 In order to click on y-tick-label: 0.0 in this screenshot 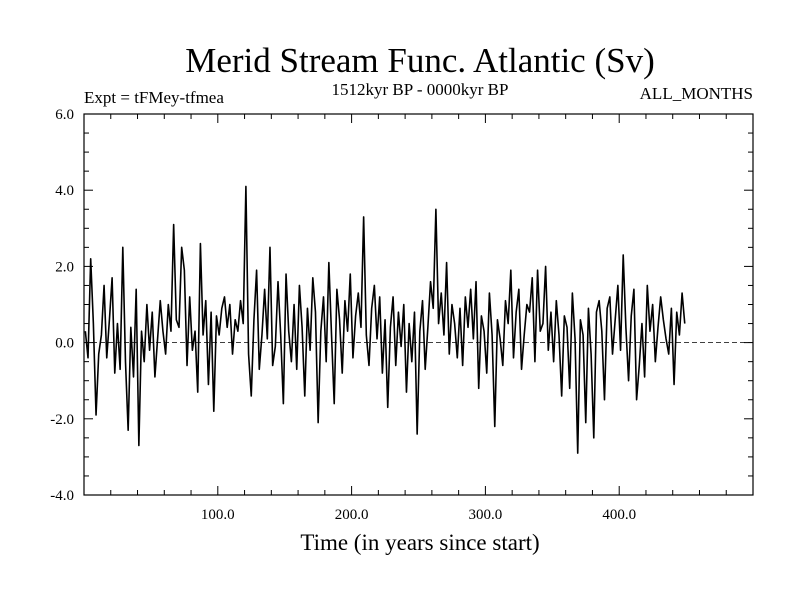, I will do `click(64, 344)`.